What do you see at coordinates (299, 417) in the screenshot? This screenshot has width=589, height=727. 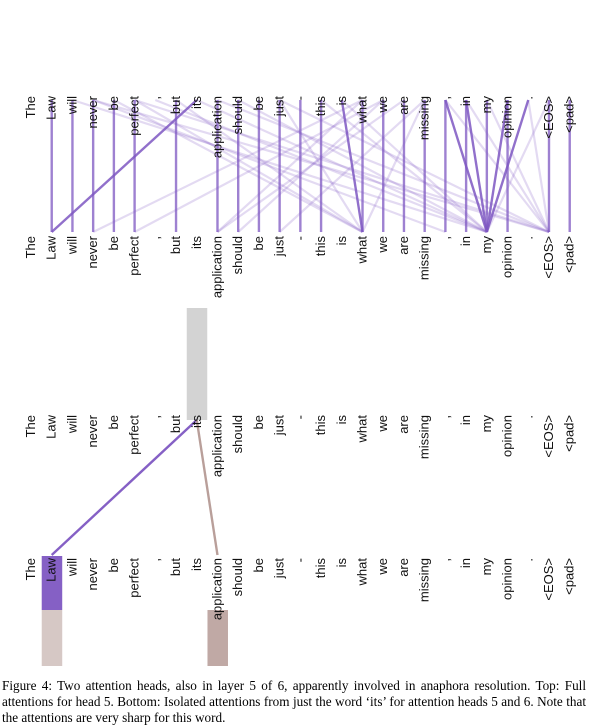 I see `bottom-source-token-13: -` at bounding box center [299, 417].